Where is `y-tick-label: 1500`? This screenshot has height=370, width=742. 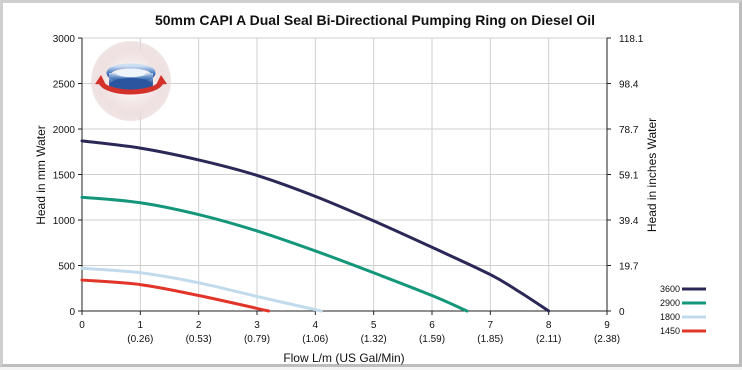 y-tick-label: 1500 is located at coordinates (64, 176).